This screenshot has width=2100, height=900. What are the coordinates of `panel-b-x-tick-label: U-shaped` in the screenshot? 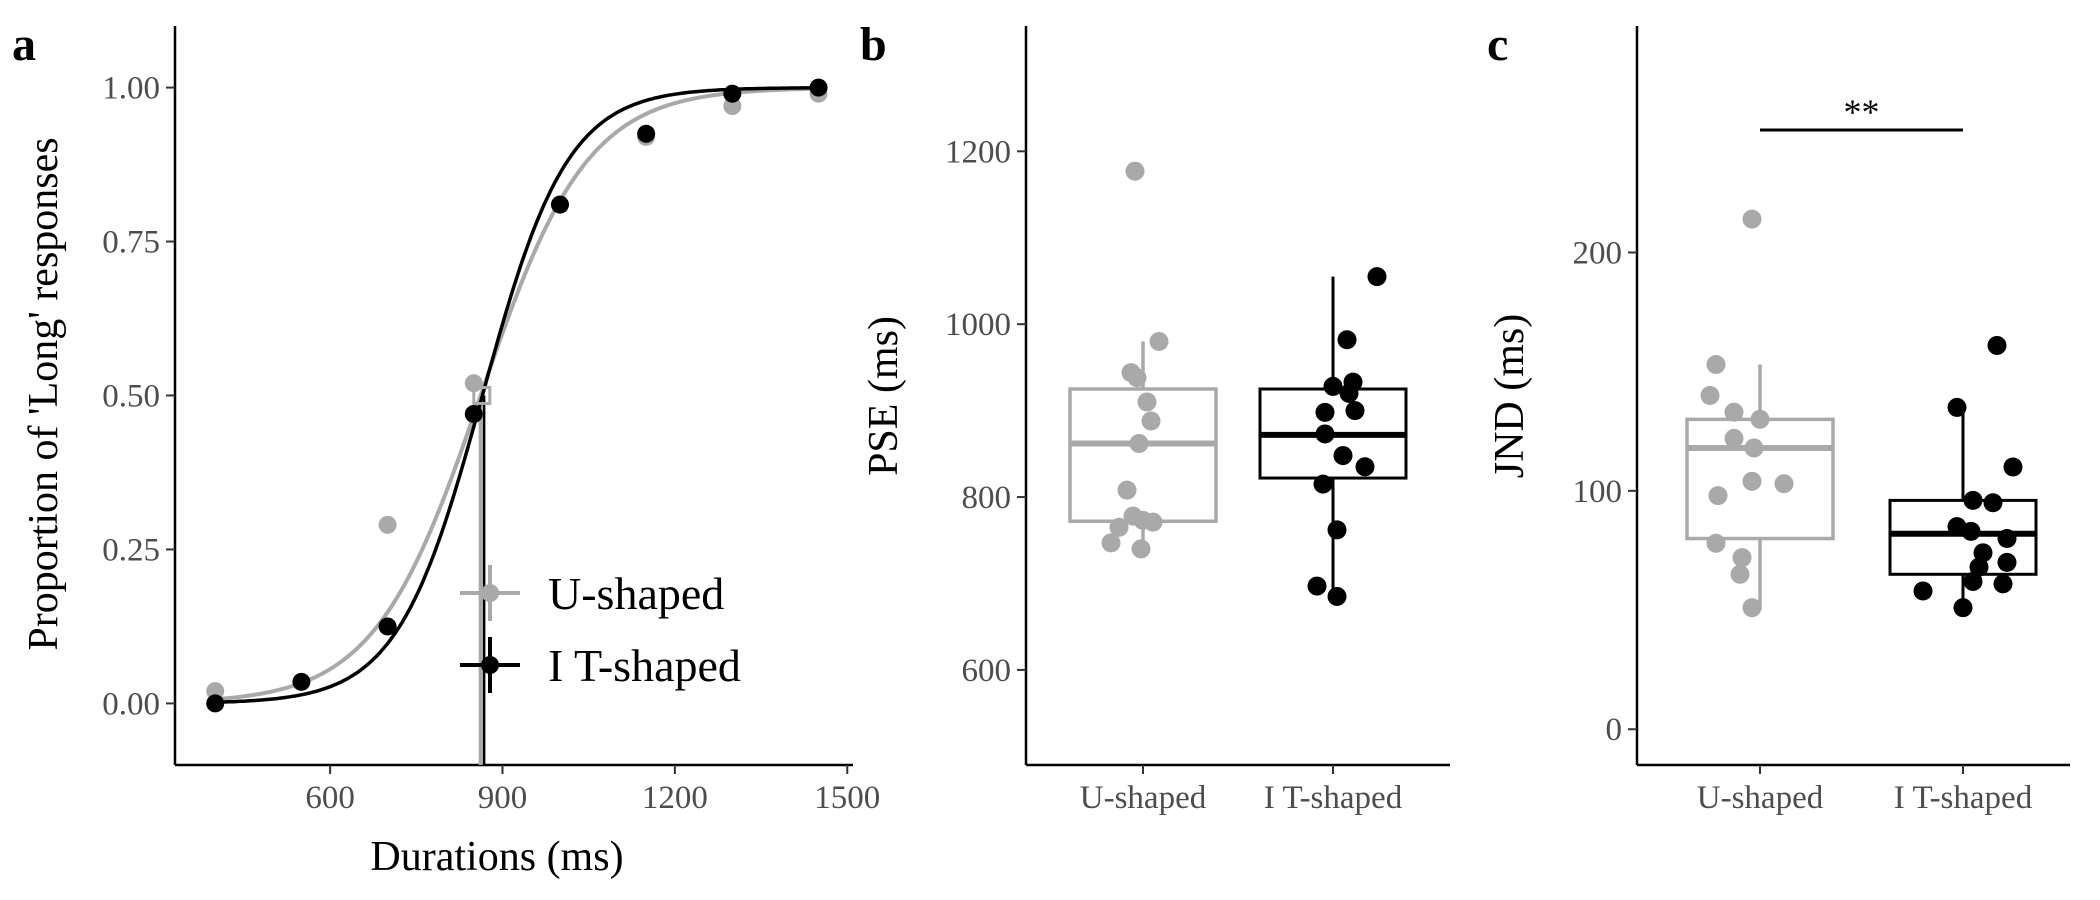 It's located at (1143, 798).